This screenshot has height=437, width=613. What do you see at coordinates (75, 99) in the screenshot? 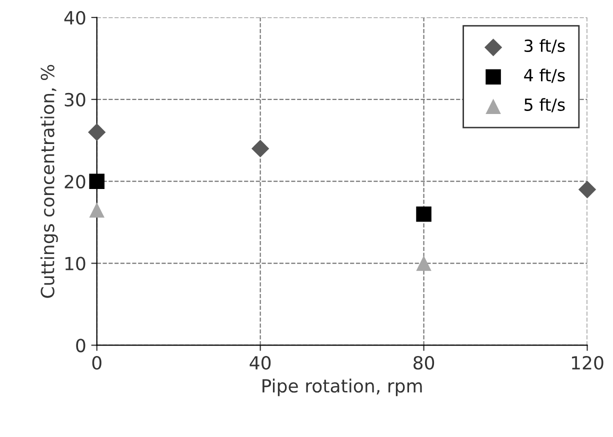
I see `y-tick-label: 30` at bounding box center [75, 99].